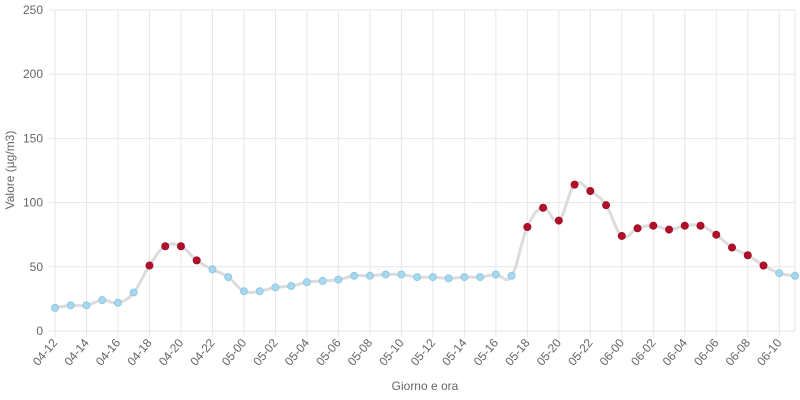 This screenshot has width=800, height=400. I want to click on y-tick-label: 250, so click(33, 10).